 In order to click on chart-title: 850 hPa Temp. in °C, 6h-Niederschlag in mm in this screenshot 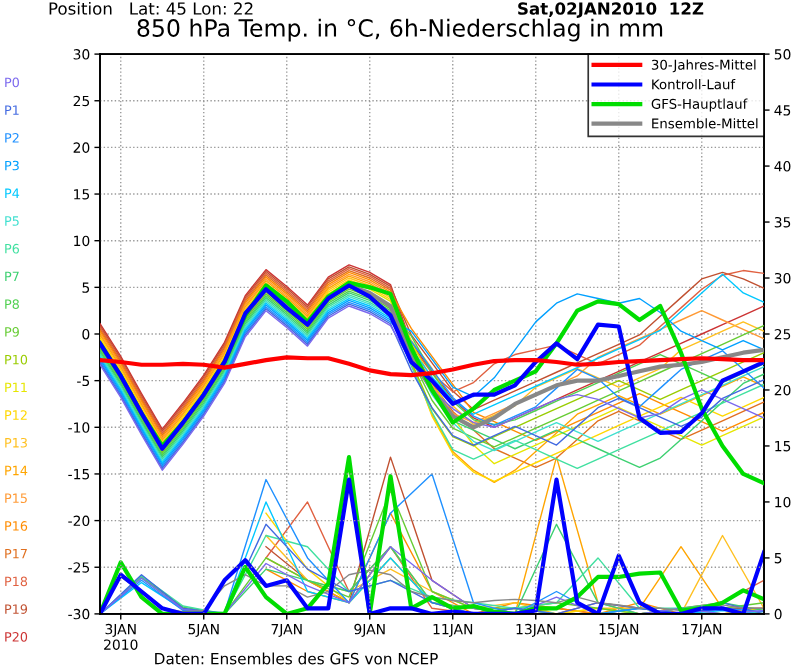, I will do `click(400, 30)`.